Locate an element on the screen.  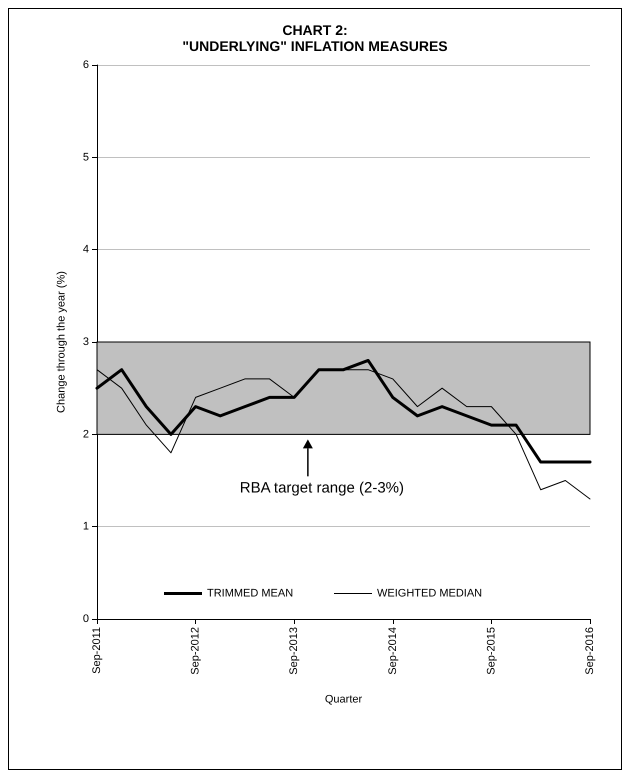
y-tick-label: 6 is located at coordinates (85, 65).